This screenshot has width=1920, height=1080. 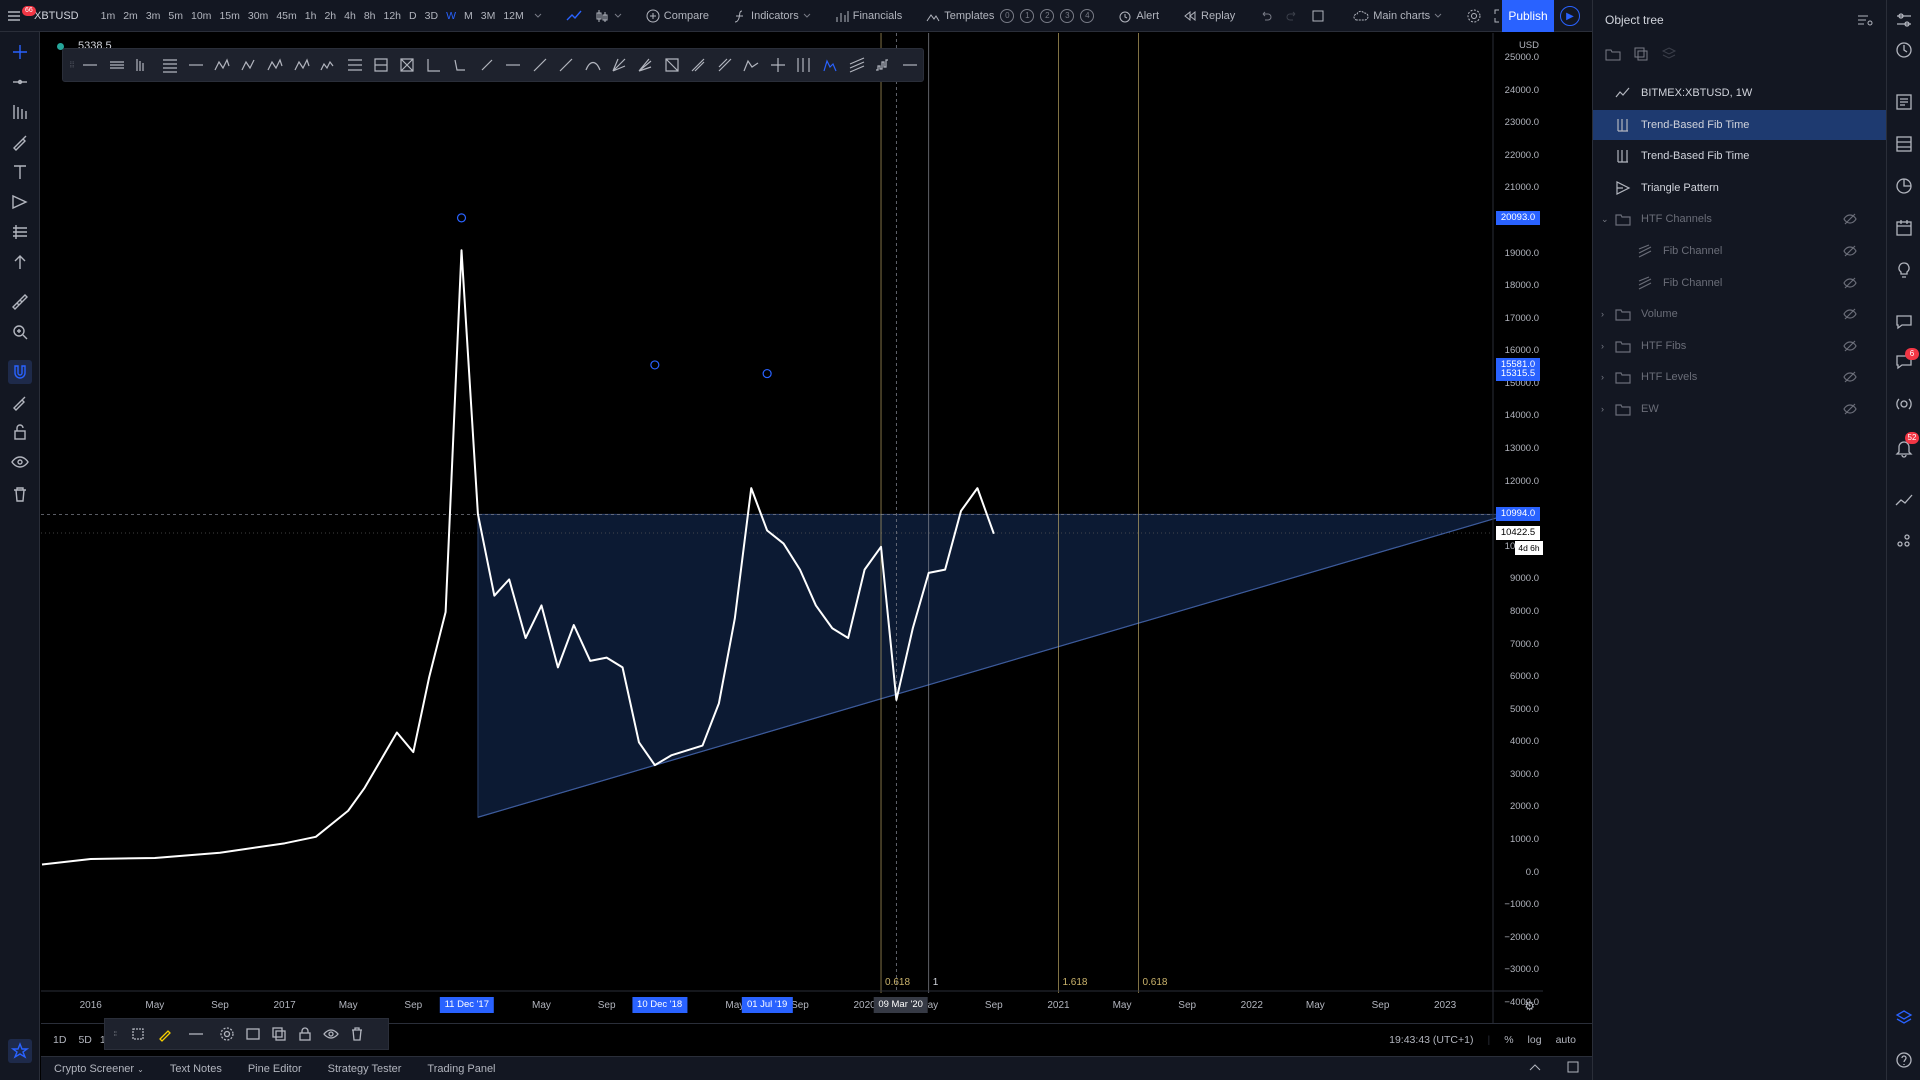 I want to click on range-1: 1, so click(x=102, y=1040).